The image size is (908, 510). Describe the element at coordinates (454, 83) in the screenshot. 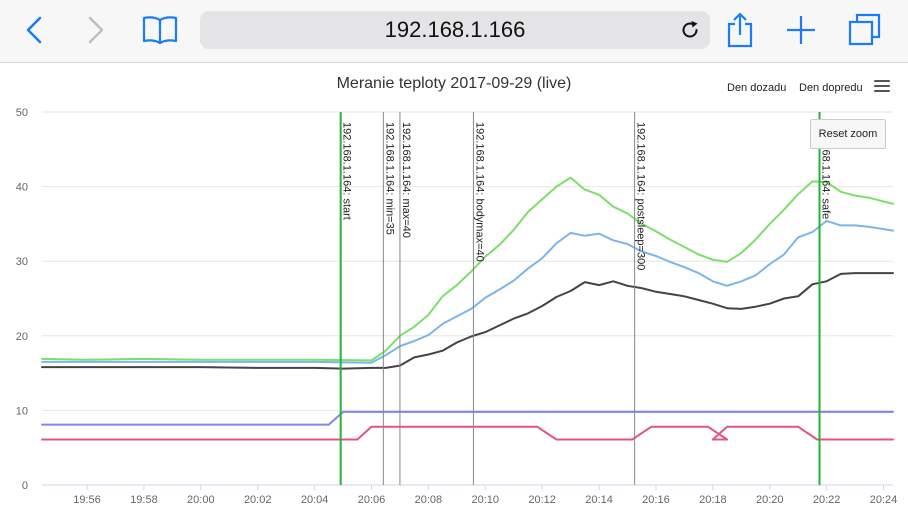

I see `chart-title: Meranie teploty 2017-09-29 (live)` at that location.